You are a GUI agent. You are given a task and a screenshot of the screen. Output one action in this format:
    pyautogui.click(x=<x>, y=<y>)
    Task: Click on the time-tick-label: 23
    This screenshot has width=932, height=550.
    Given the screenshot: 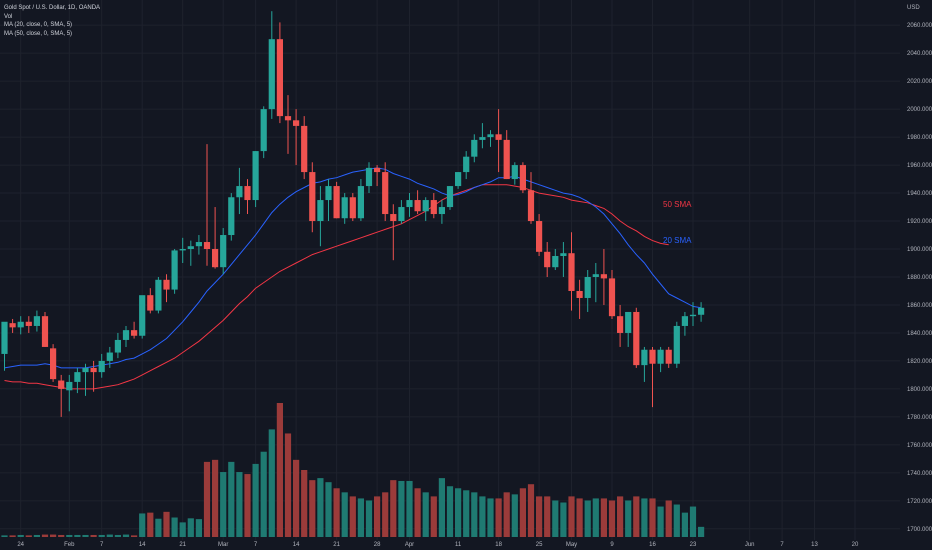 What is the action you would take?
    pyautogui.click(x=693, y=545)
    